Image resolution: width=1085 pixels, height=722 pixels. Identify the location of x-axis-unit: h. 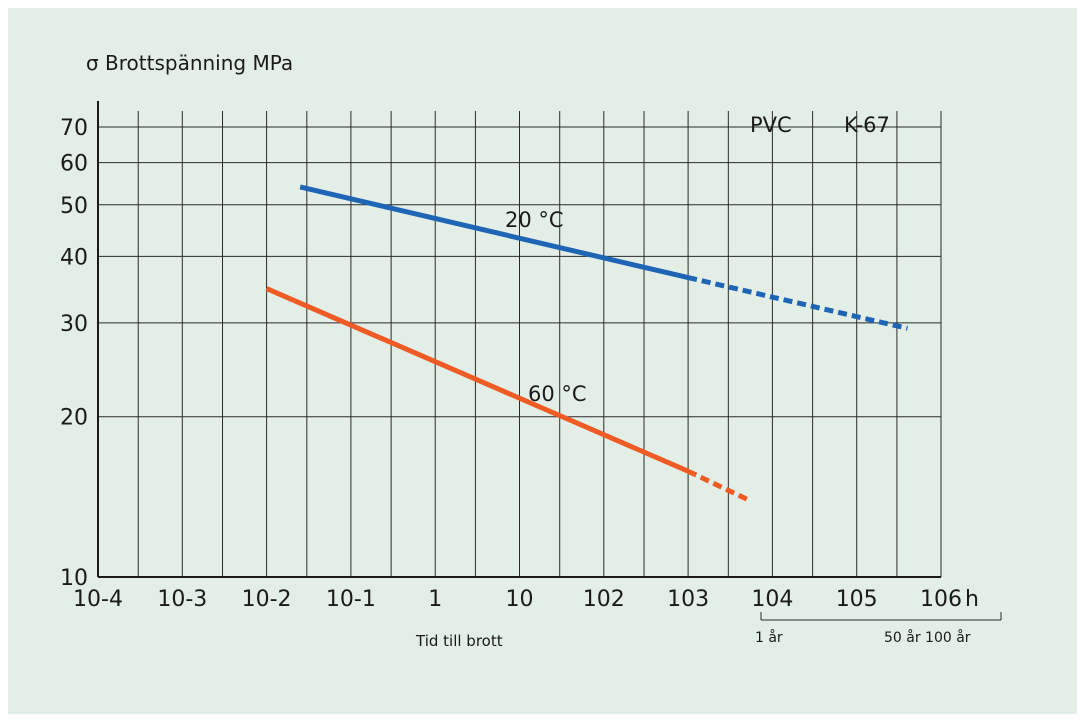
(972, 599).